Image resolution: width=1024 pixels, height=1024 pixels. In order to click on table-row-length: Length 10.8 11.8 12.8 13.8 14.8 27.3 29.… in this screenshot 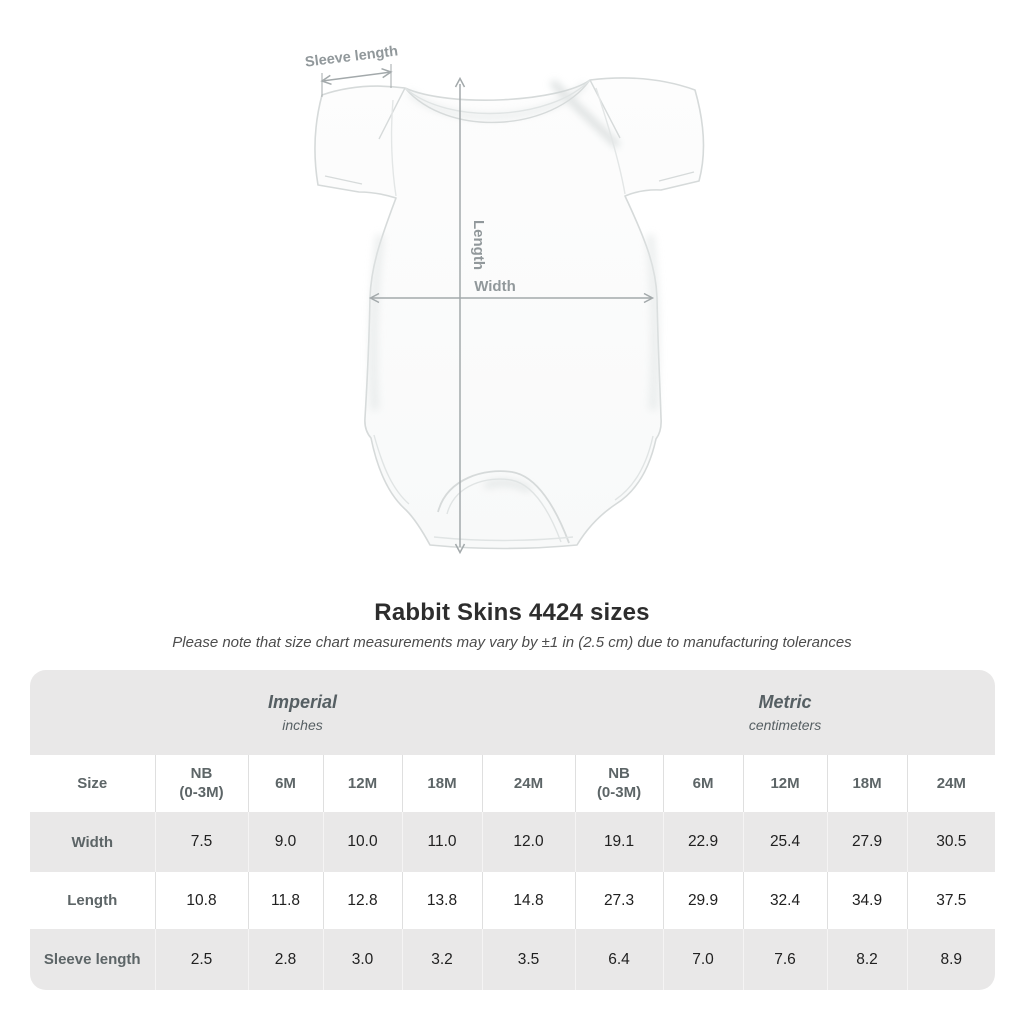, I will do `click(512, 900)`.